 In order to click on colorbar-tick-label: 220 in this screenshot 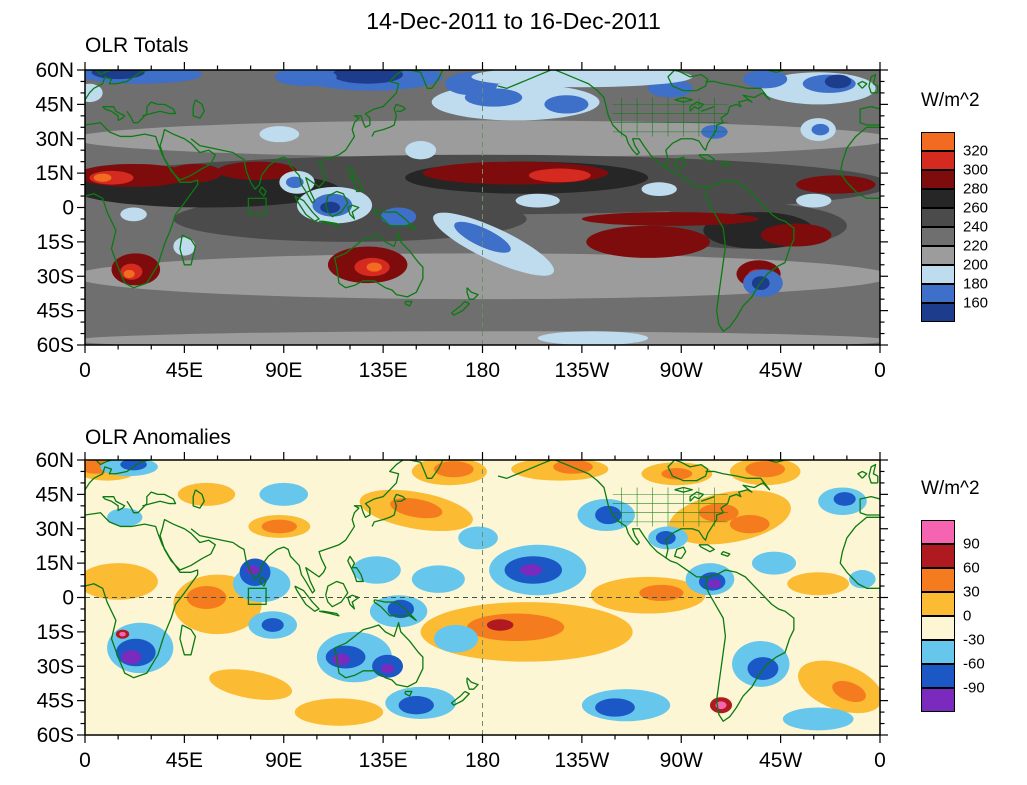, I will do `click(976, 246)`.